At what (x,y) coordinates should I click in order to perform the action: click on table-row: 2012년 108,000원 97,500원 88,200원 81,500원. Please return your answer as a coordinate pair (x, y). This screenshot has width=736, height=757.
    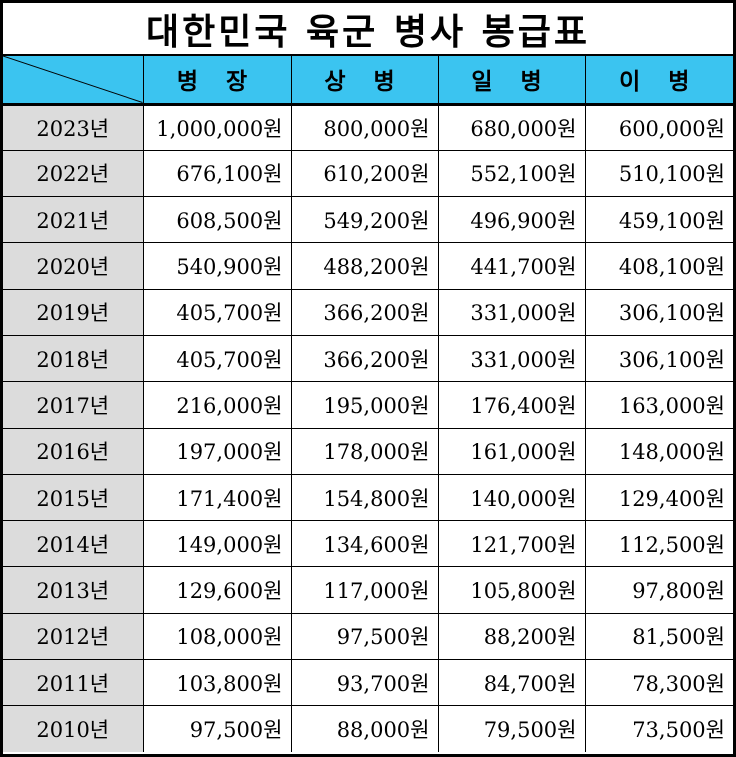
    Looking at the image, I should click on (368, 636).